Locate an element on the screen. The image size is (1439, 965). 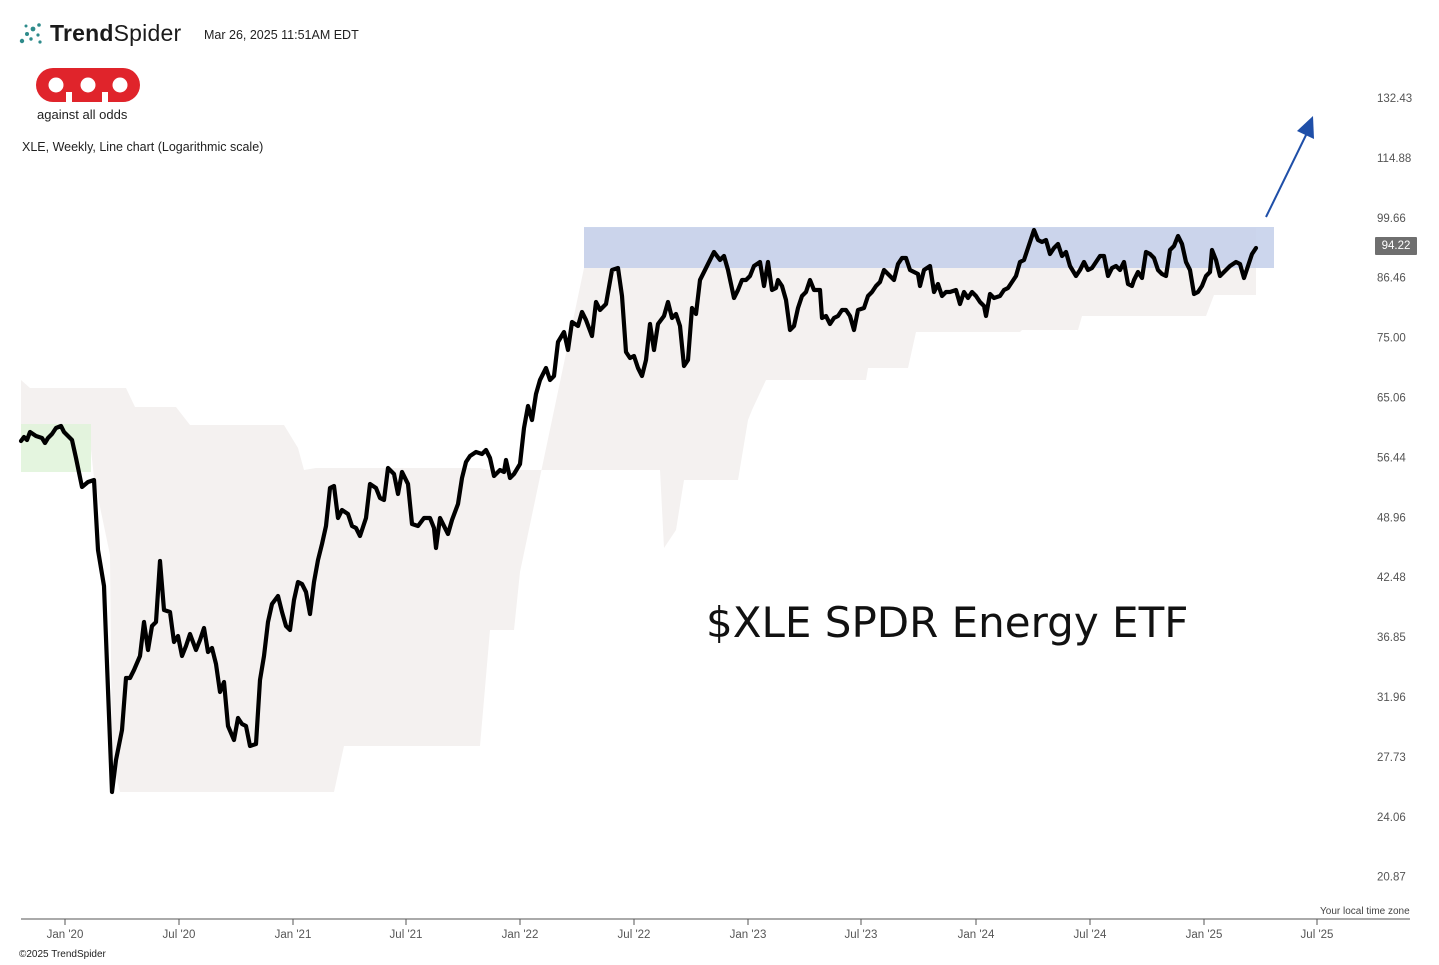
timestamp: Mar 26, 2025 11:51AM EDT is located at coordinates (281, 35).